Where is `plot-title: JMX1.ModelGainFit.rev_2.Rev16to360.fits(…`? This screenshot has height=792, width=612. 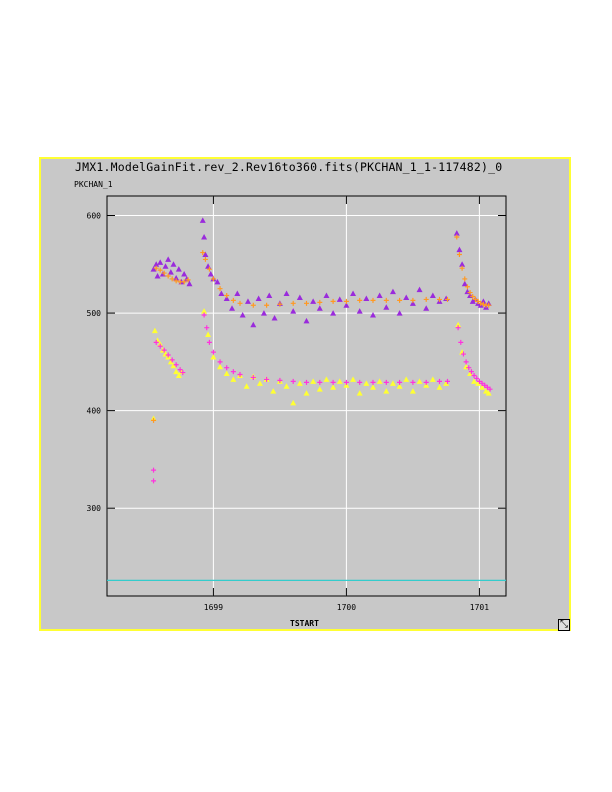 plot-title: JMX1.ModelGainFit.rev_2.Rev16to360.fits(… is located at coordinates (289, 167).